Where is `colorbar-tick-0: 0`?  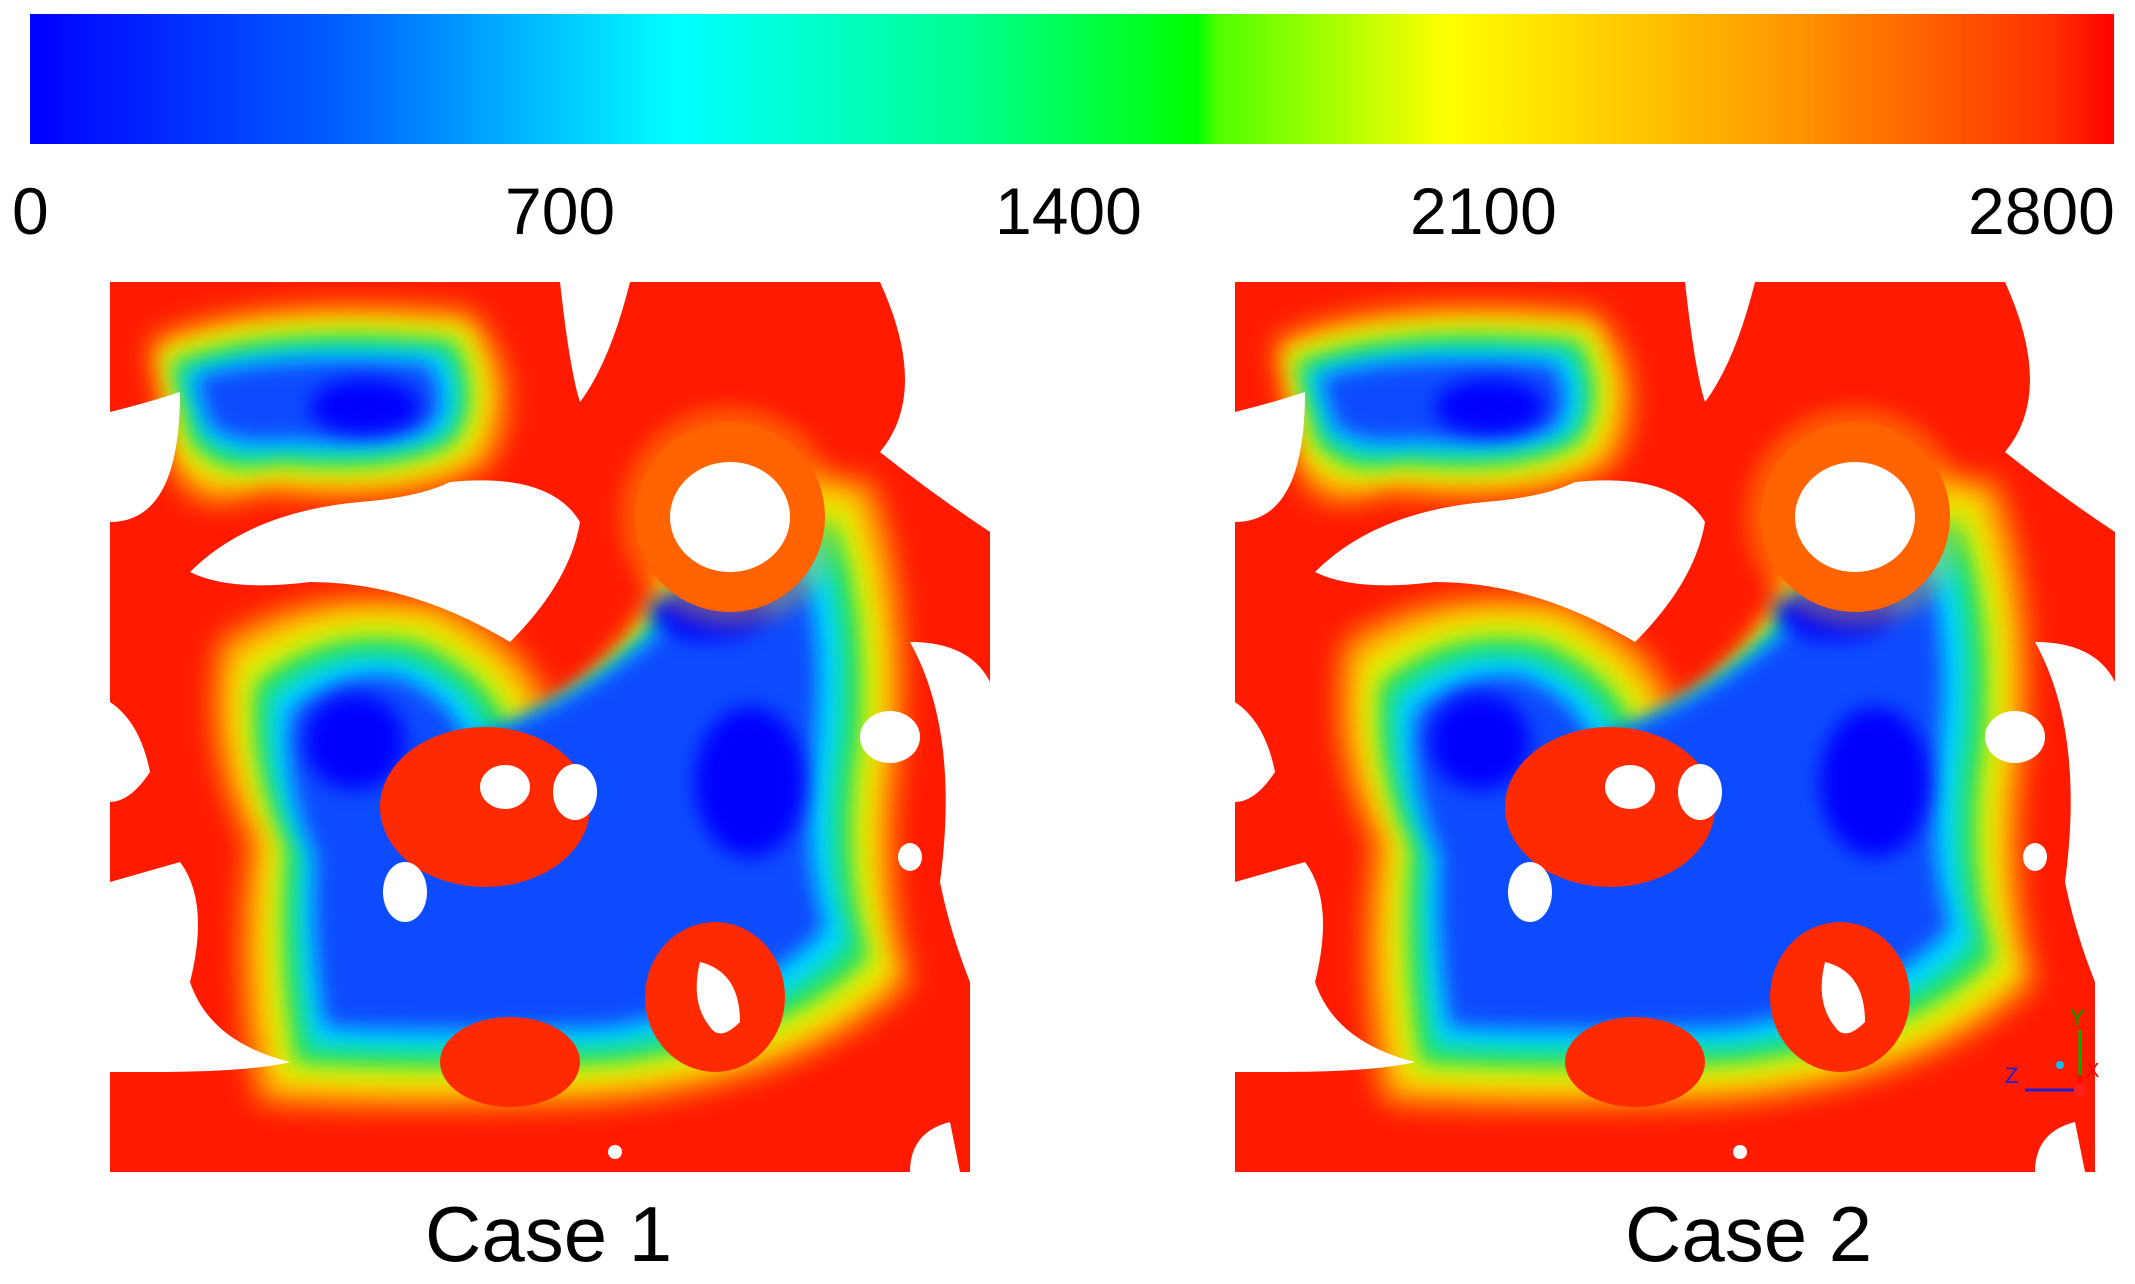 colorbar-tick-0: 0 is located at coordinates (30, 211).